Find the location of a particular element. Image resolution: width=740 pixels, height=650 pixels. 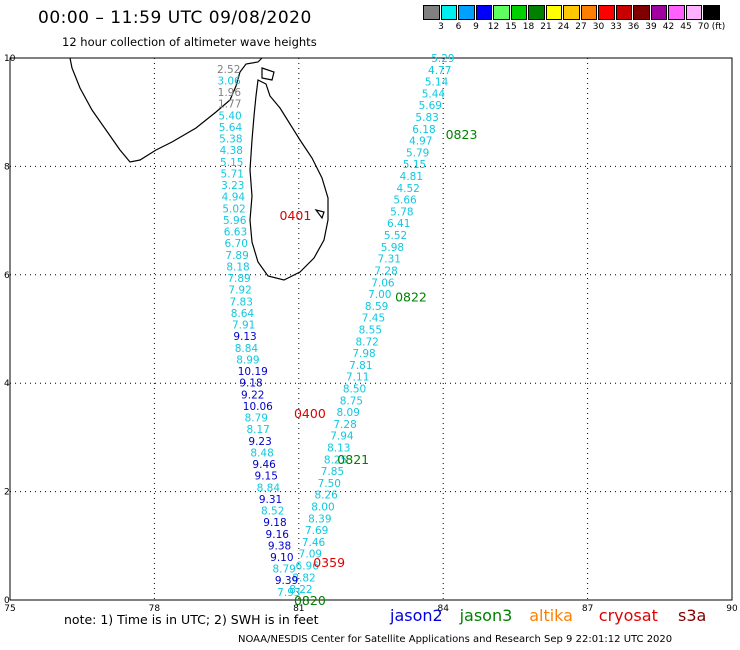

coastline is located at coordinates (199, 169).